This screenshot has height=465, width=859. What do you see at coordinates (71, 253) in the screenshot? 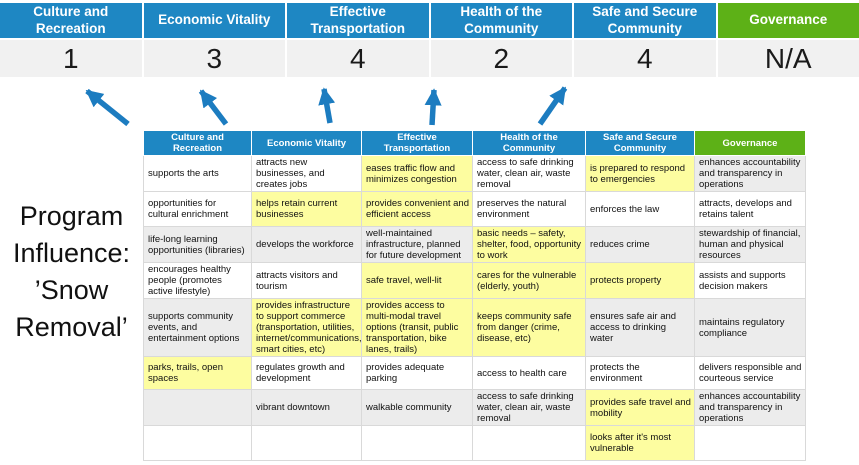
I see `program-label-line: Influence:` at bounding box center [71, 253].